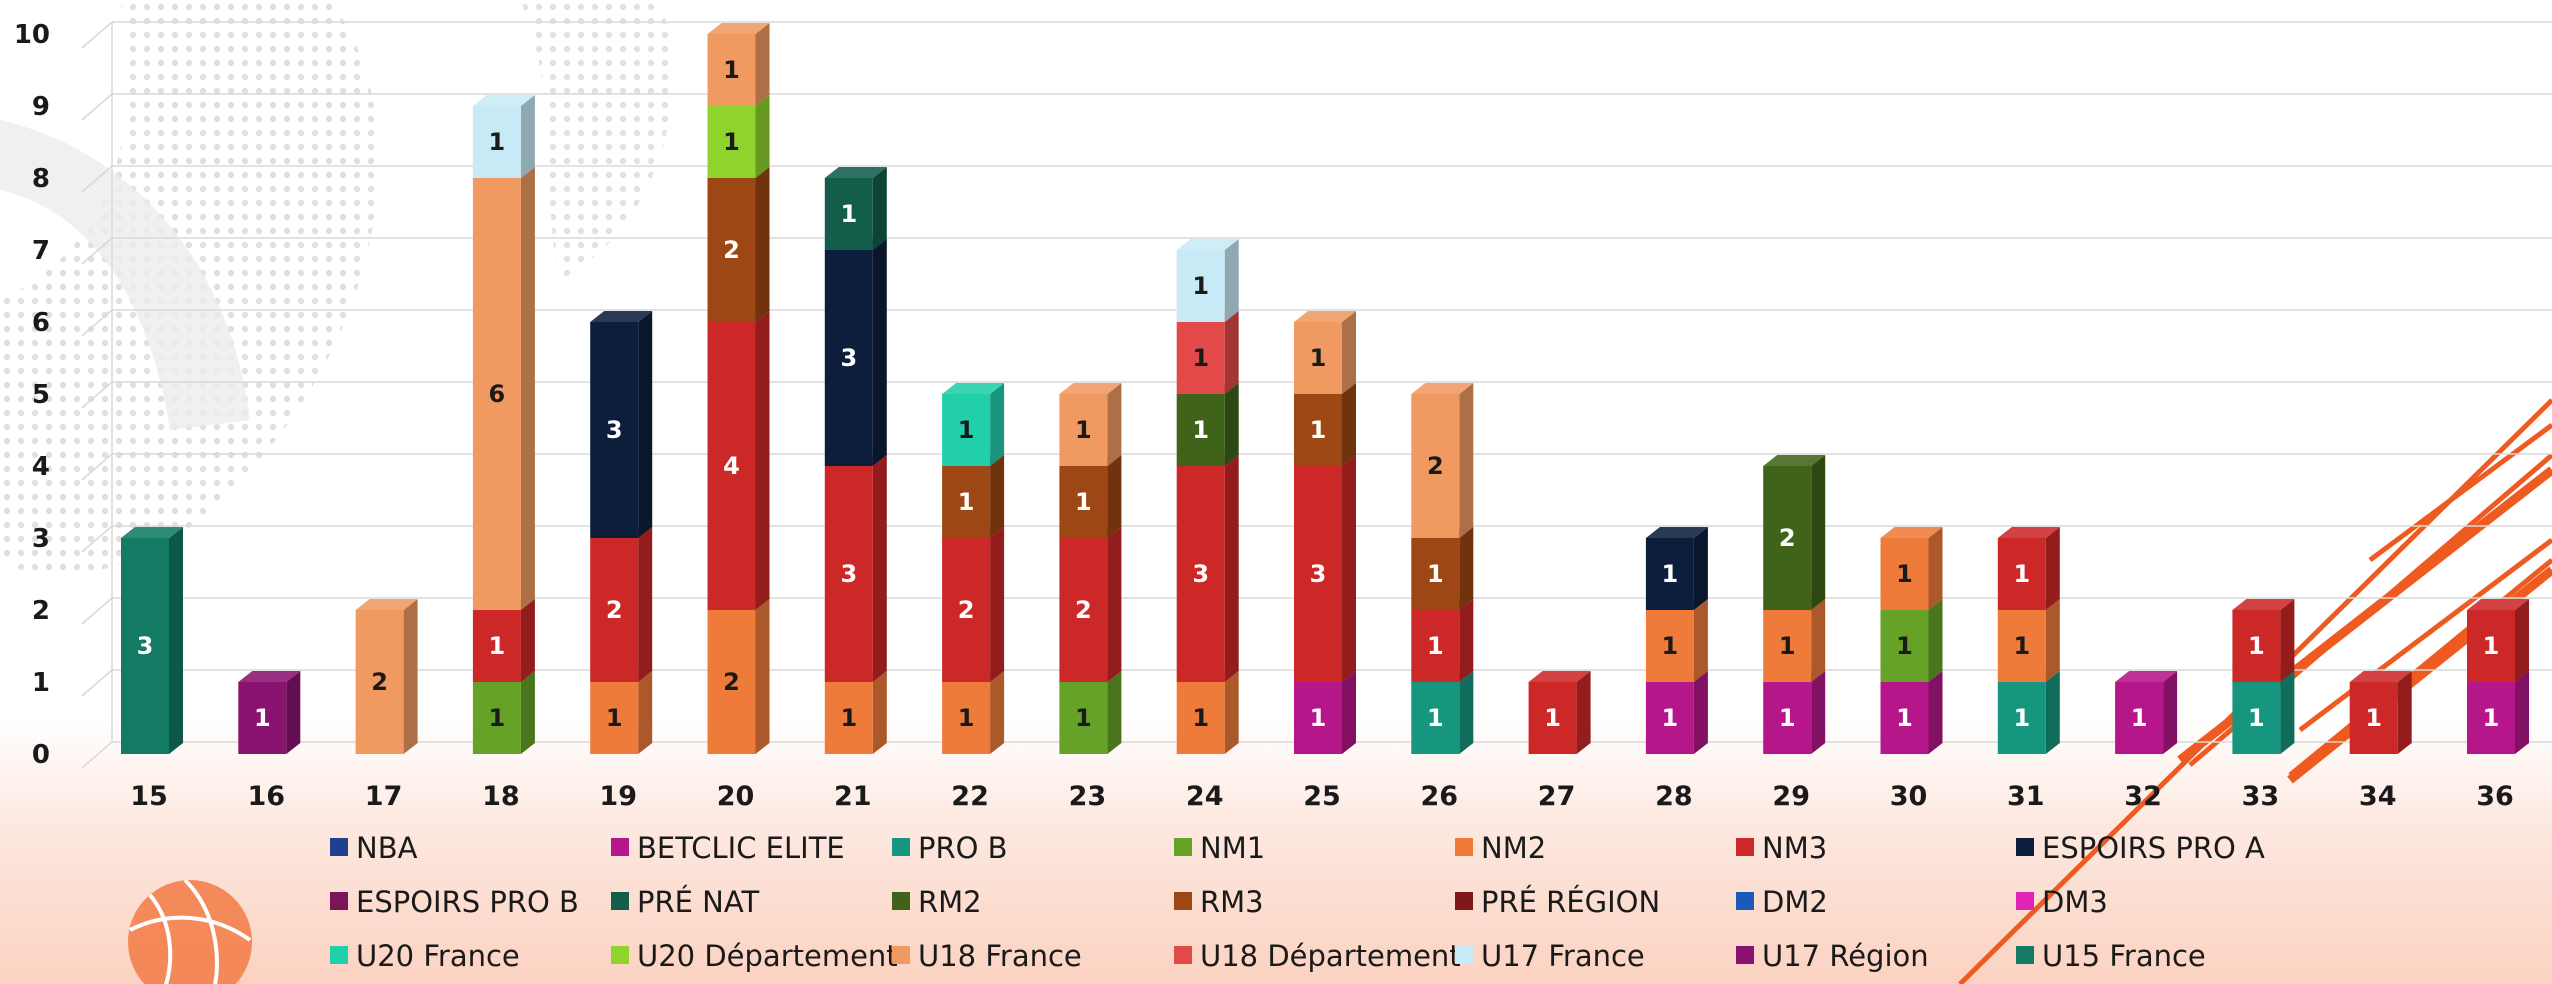 Image resolution: width=2552 pixels, height=984 pixels. Describe the element at coordinates (1205, 796) in the screenshot. I see `x-tick-label: 24` at that location.